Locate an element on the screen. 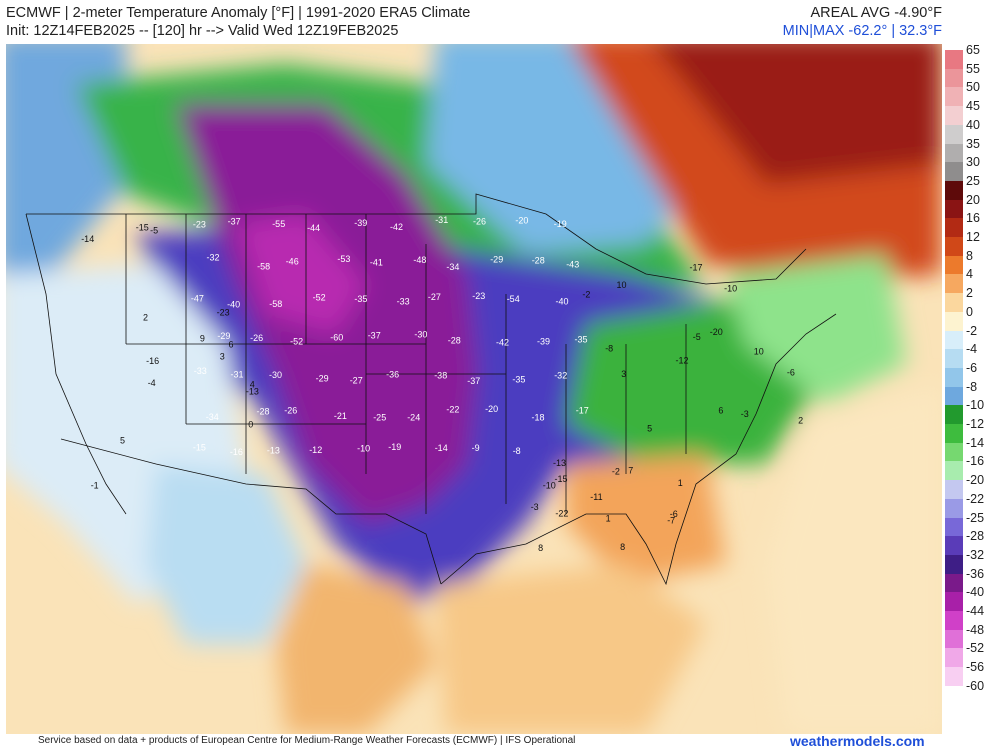 The width and height of the screenshot is (1000, 750). anomaly-value-label: -39 is located at coordinates (360, 223).